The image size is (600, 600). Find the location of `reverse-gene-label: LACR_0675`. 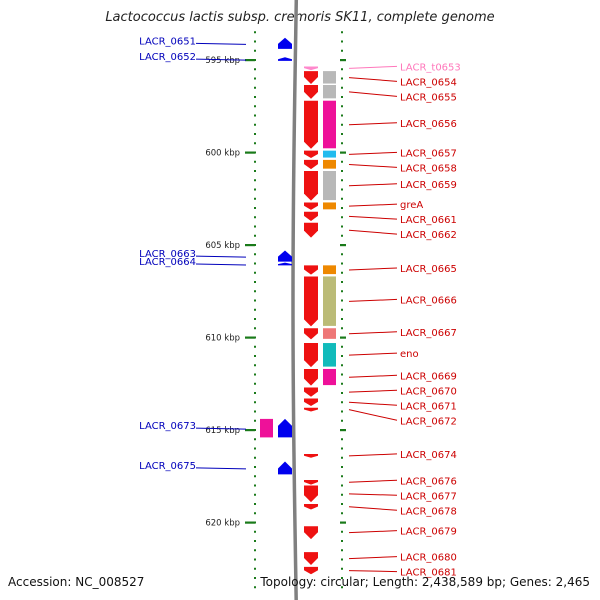

reverse-gene-label: LACR_0675 is located at coordinates (167, 466).